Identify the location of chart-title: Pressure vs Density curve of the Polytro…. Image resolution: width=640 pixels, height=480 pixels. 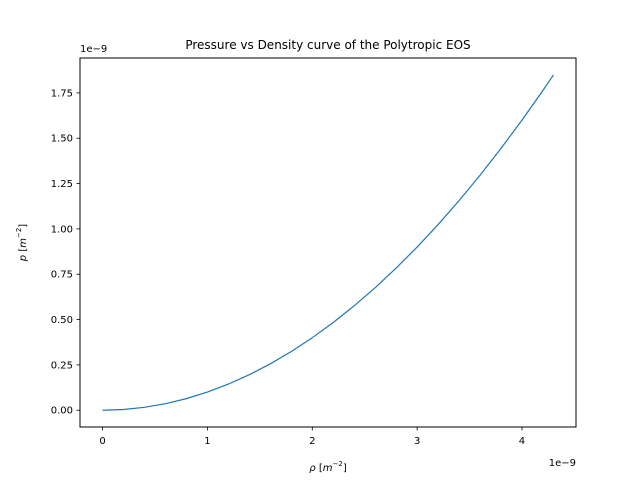
(327, 45).